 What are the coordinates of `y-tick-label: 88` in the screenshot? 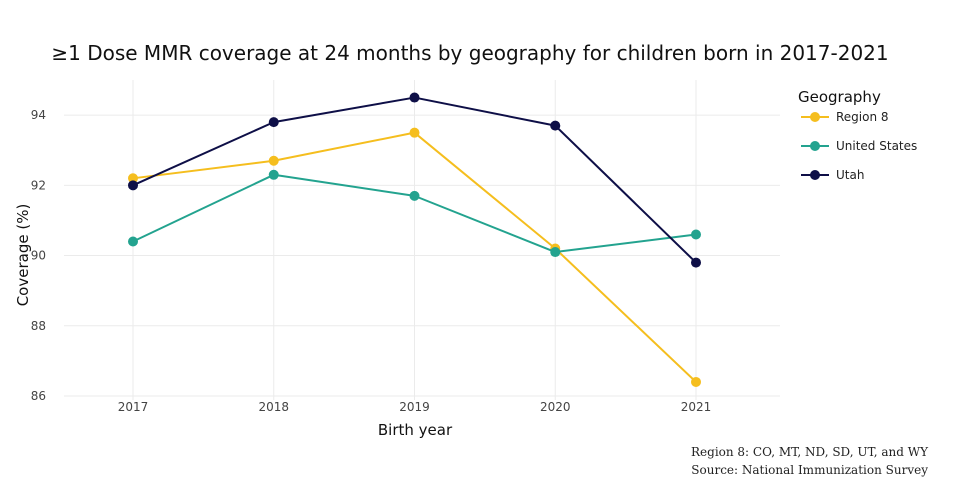 It's located at (38, 326).